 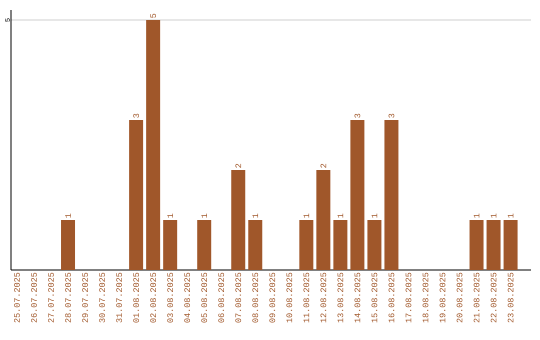 What do you see at coordinates (68, 297) in the screenshot?
I see `x-tick-label: 28.07.2025` at bounding box center [68, 297].